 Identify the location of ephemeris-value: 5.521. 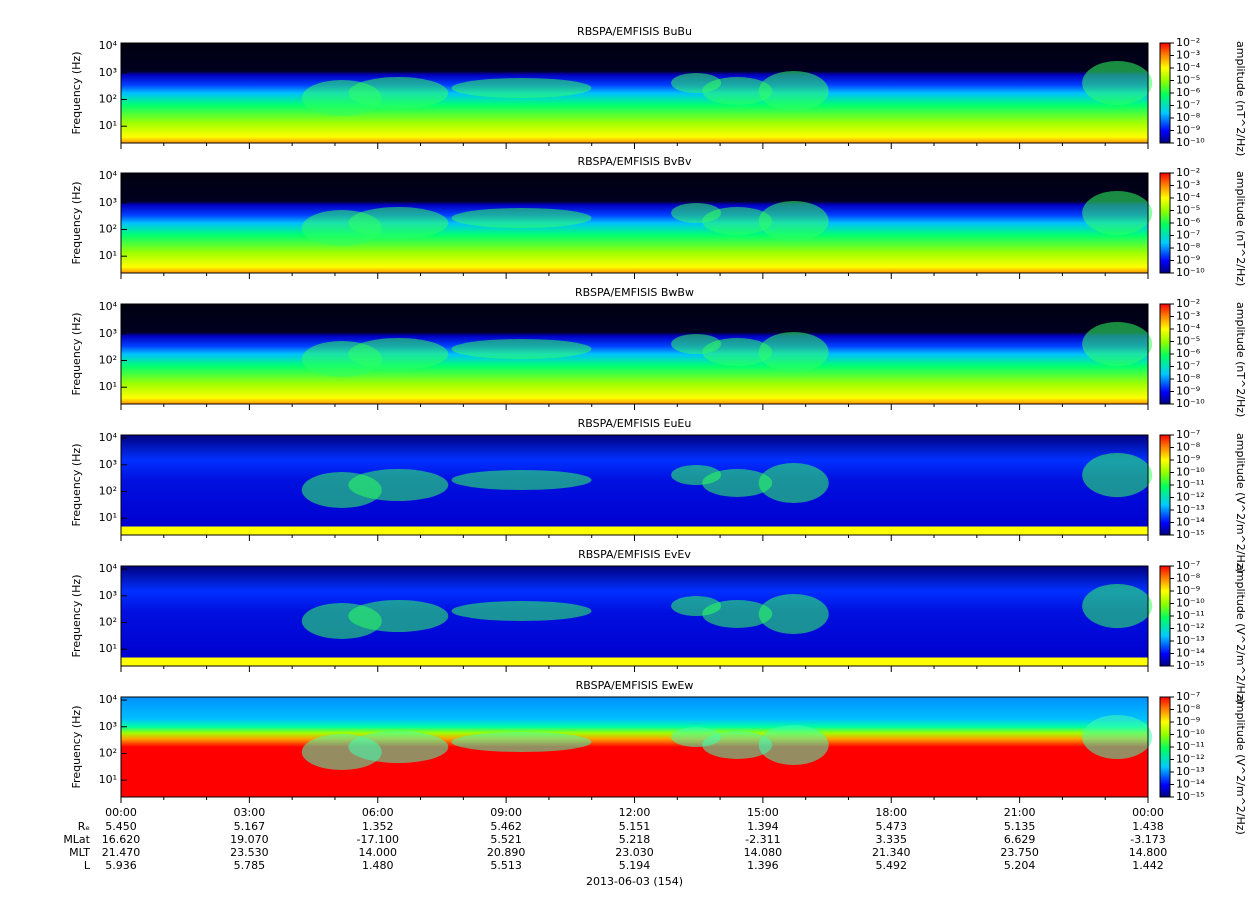
(506, 839).